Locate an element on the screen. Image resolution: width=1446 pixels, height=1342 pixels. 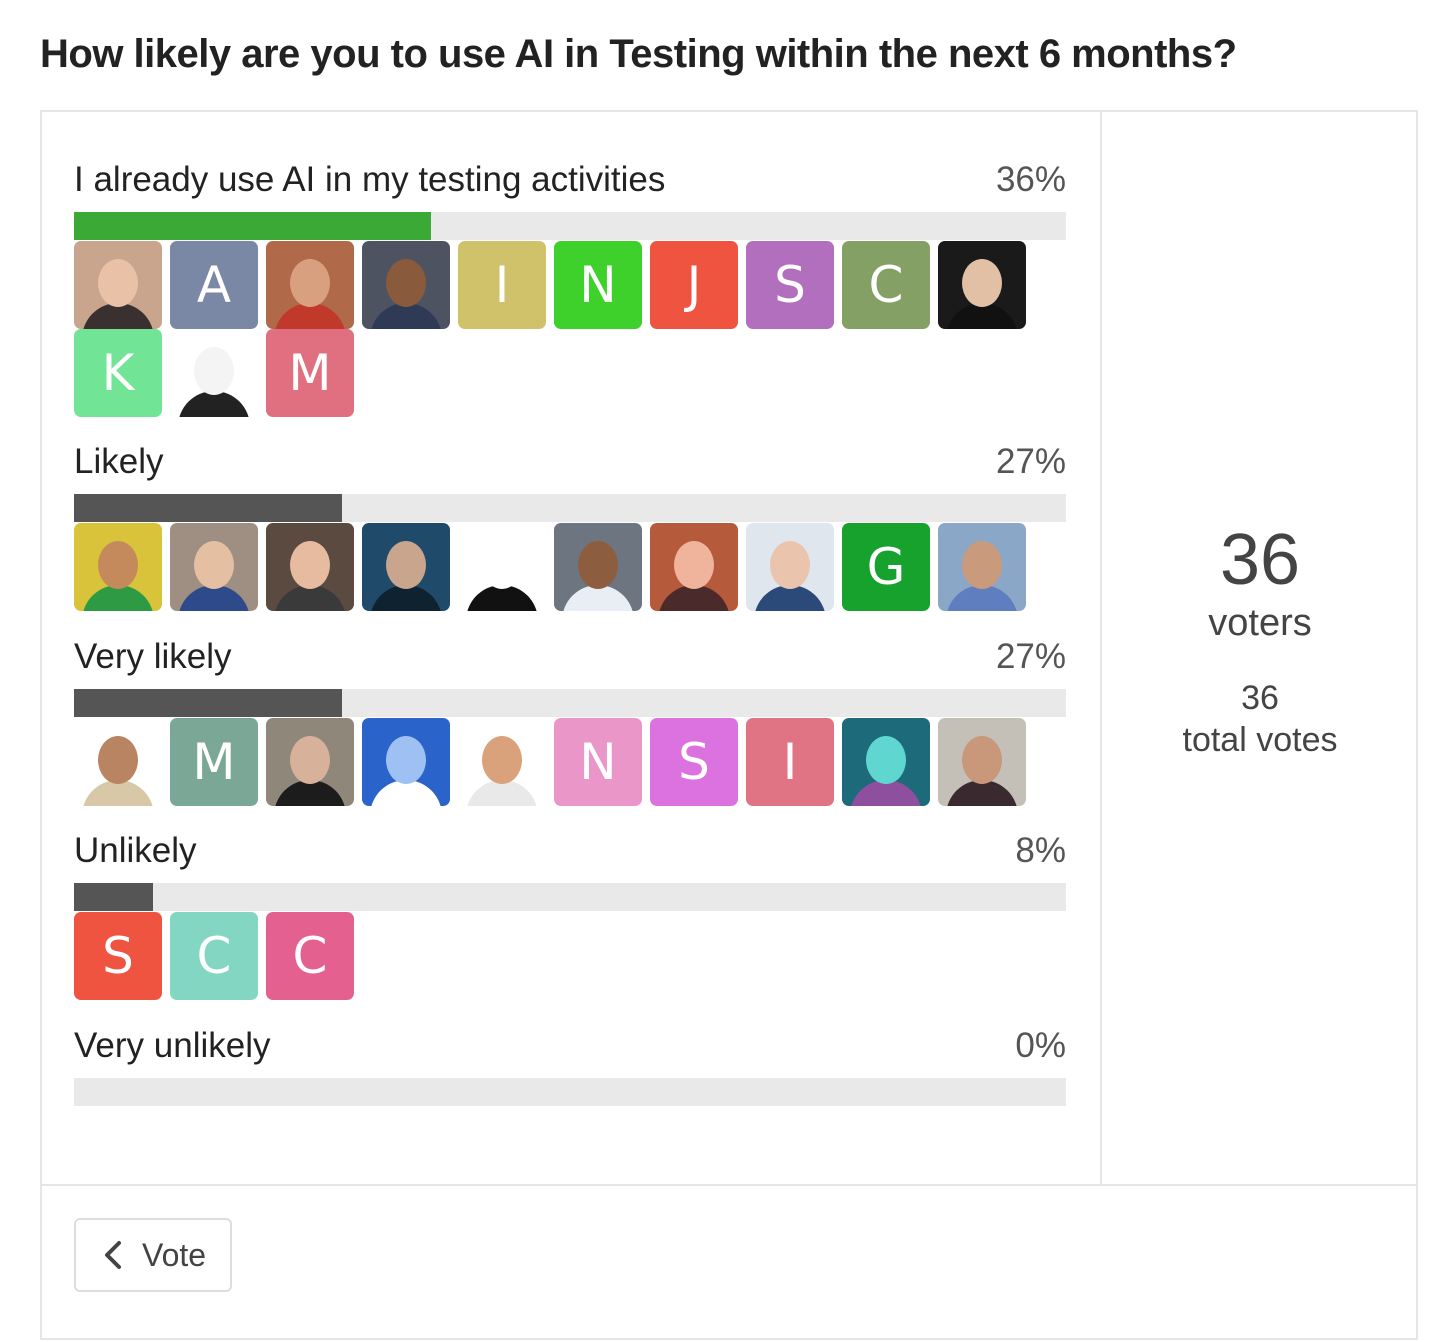
avatar-initial: G is located at coordinates (886, 567).